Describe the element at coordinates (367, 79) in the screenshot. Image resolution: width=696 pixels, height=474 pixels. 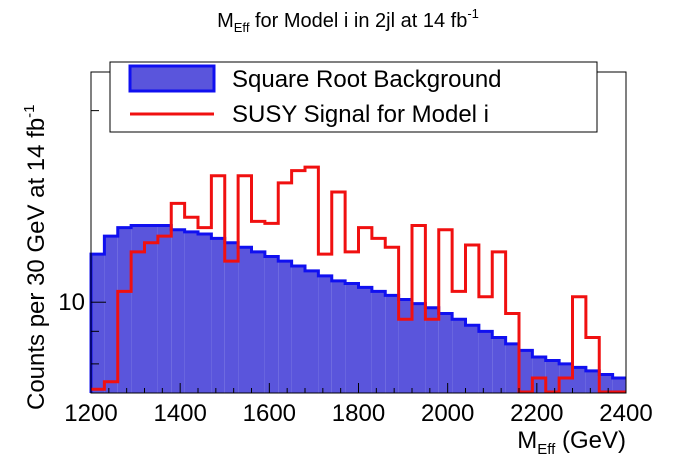
I see `legend-label-background: Square Root Background` at that location.